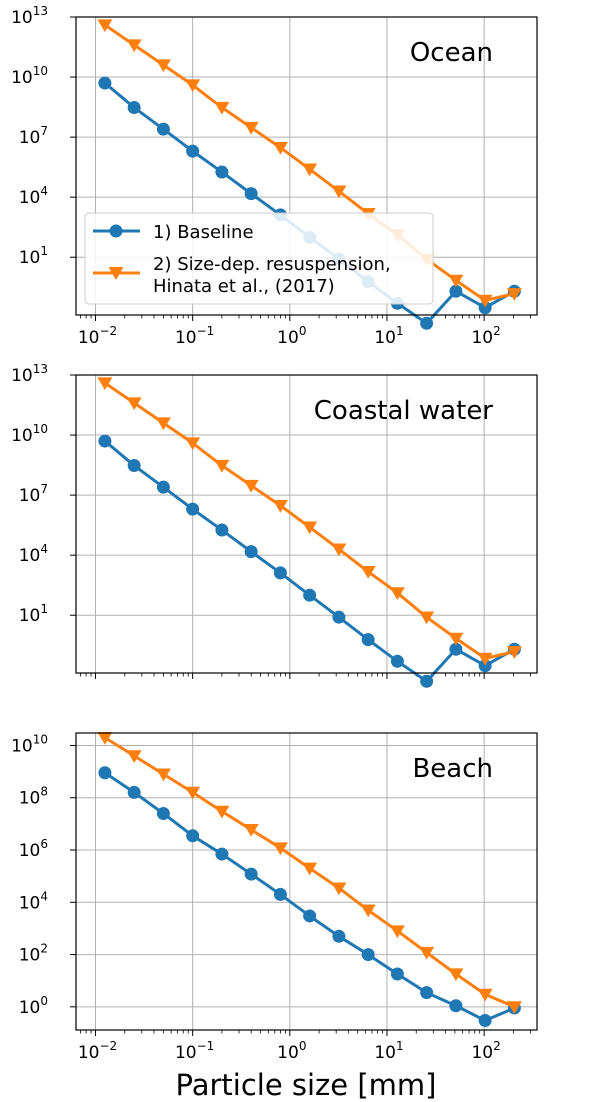 This screenshot has height=1102, width=595. I want to click on y-tick-label: 10¹, so click(33, 256).